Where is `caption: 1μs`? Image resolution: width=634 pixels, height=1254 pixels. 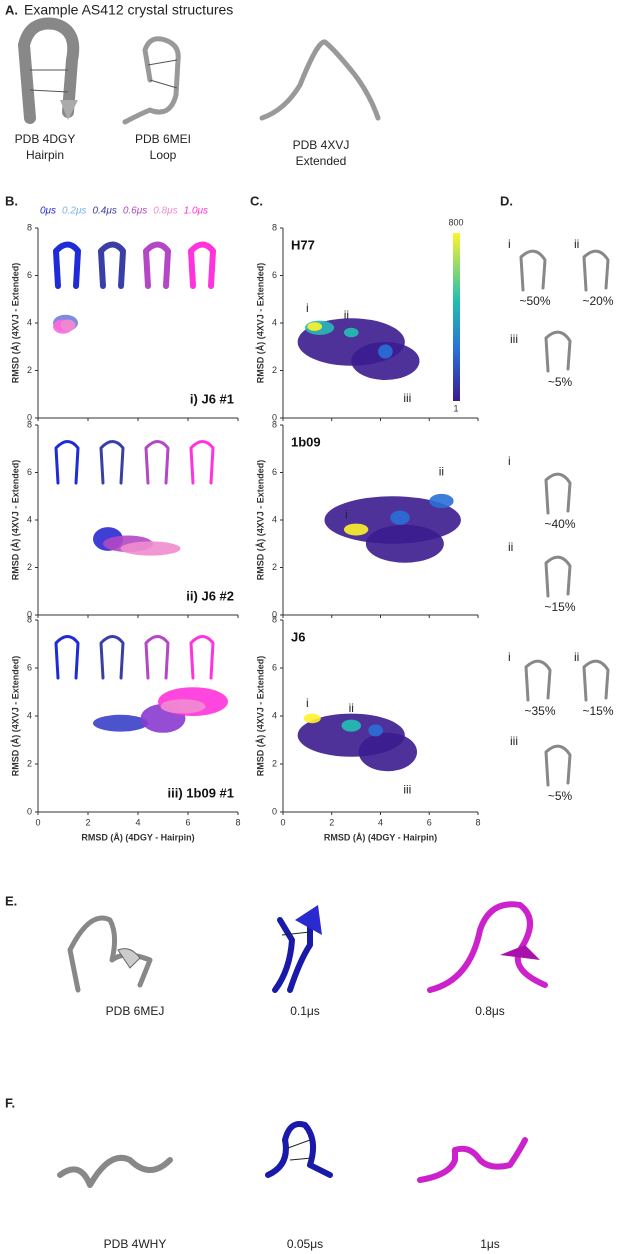 caption: 1μs is located at coordinates (490, 1244).